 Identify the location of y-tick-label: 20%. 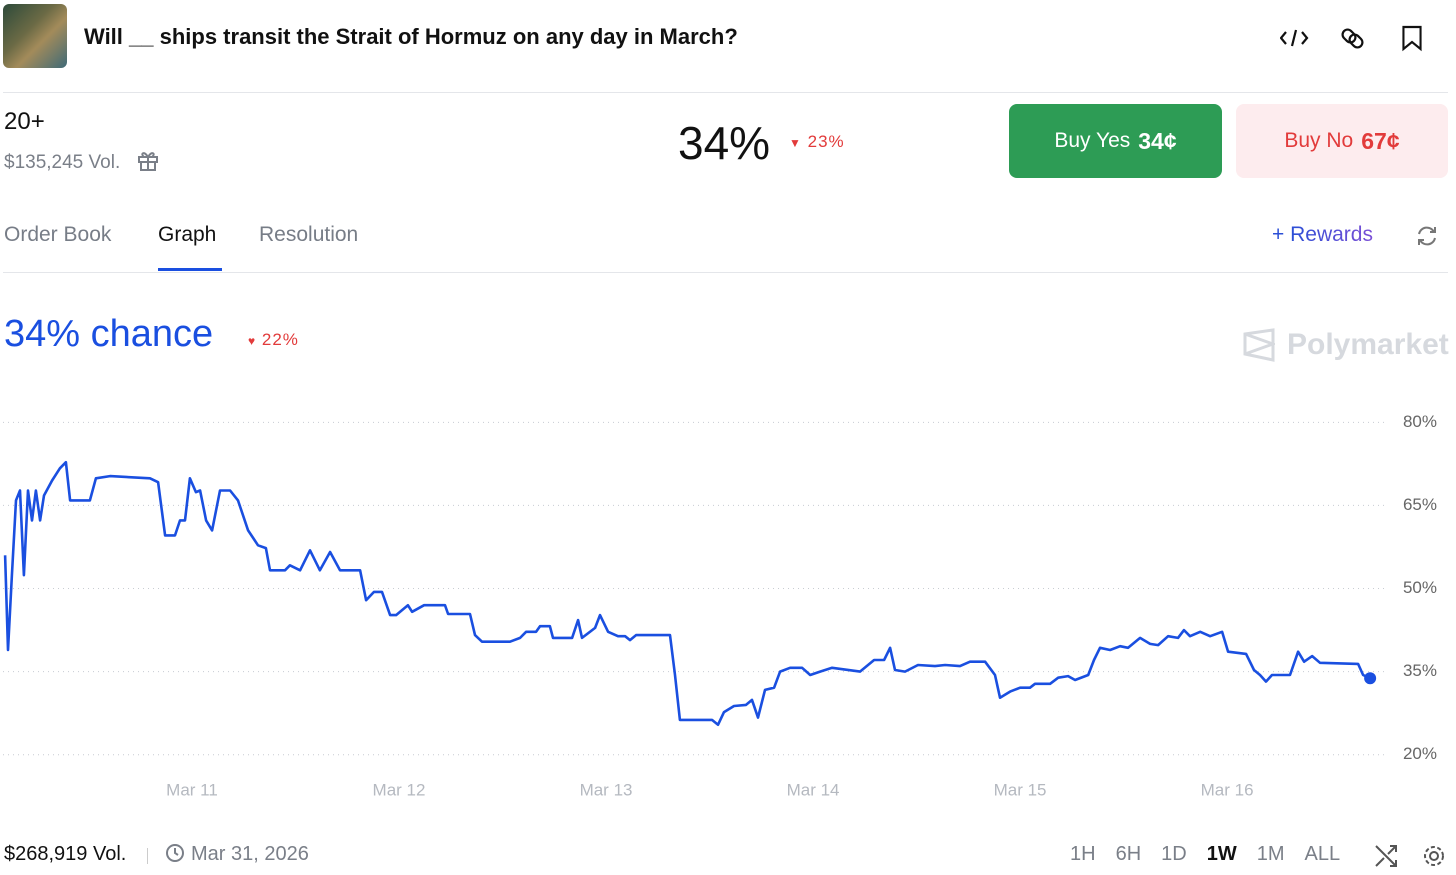
(1420, 753).